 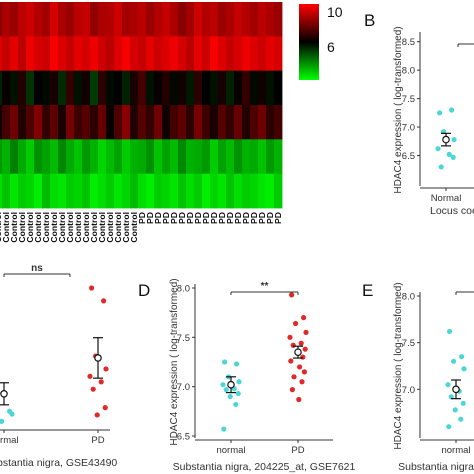 I want to click on y-tick-label: 7.0, so click(x=408, y=128).